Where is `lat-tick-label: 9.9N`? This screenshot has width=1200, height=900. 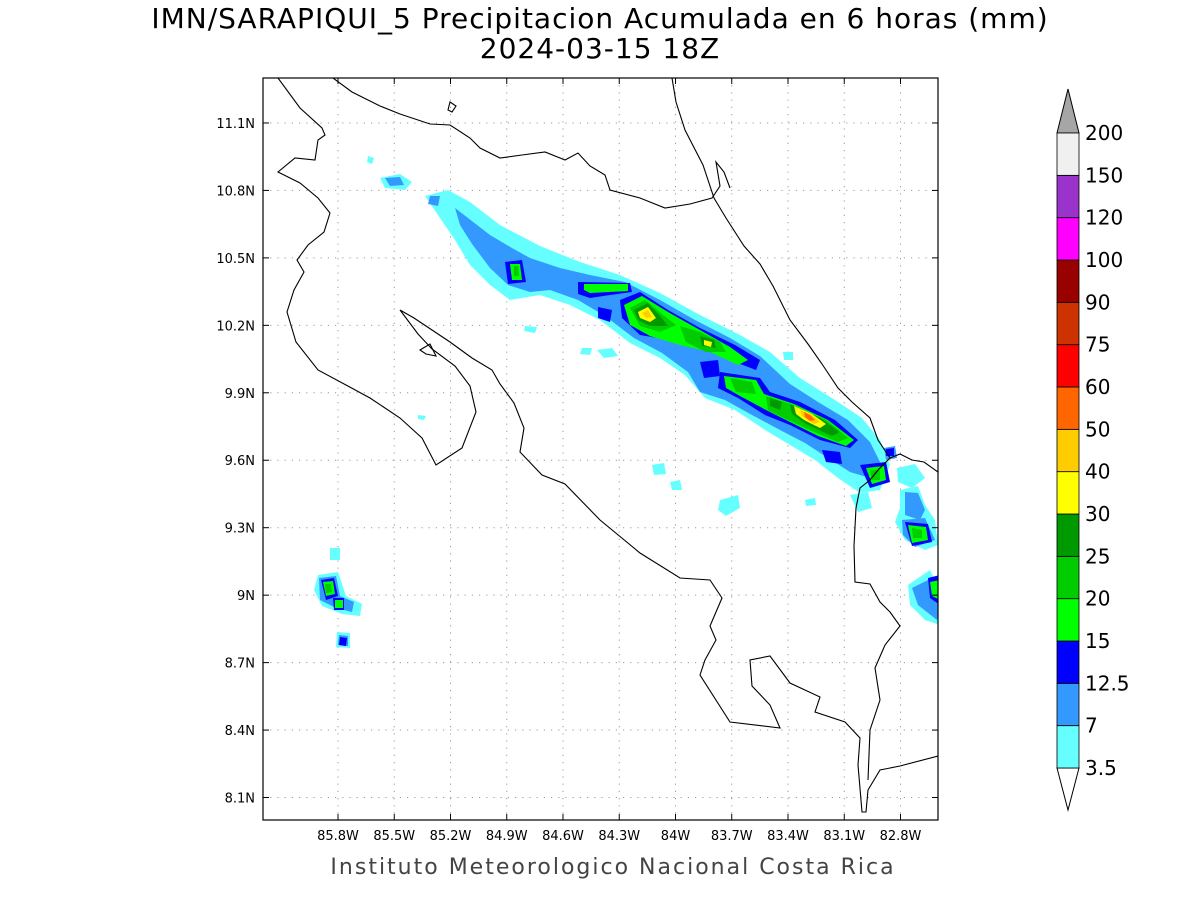
lat-tick-label: 9.9N is located at coordinates (240, 394).